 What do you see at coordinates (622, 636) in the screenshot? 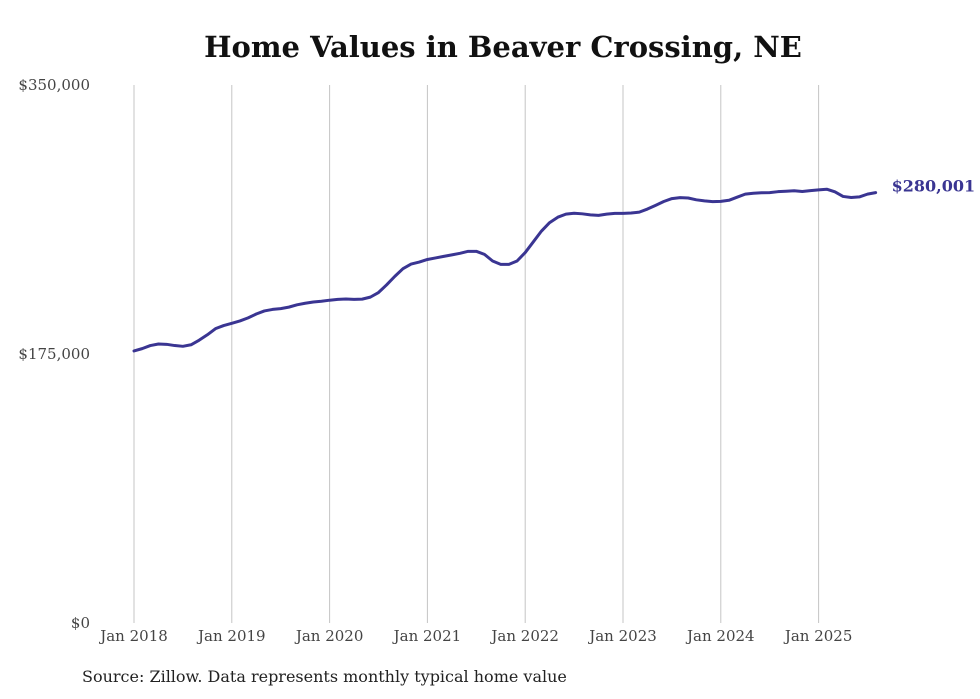
I see `x-tick-label: Jan 2023` at bounding box center [622, 636].